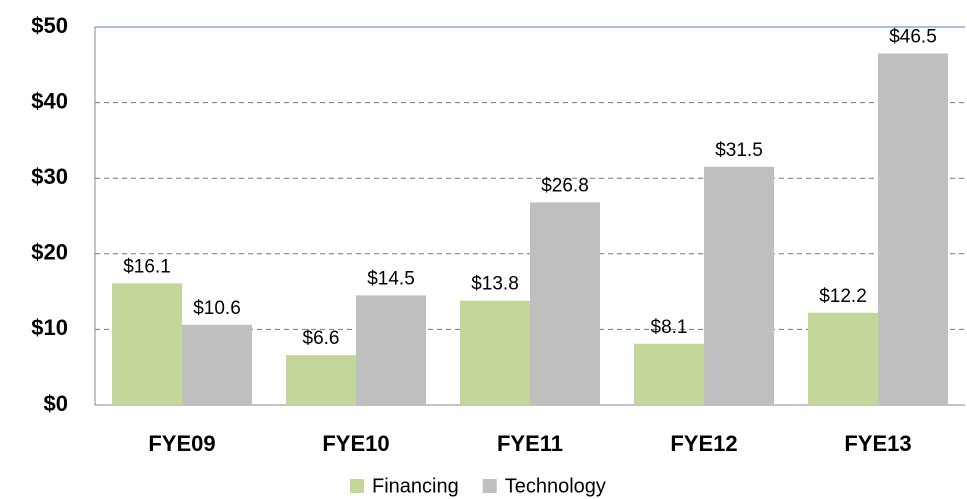  What do you see at coordinates (49, 252) in the screenshot?
I see `y-tick-label: $20` at bounding box center [49, 252].